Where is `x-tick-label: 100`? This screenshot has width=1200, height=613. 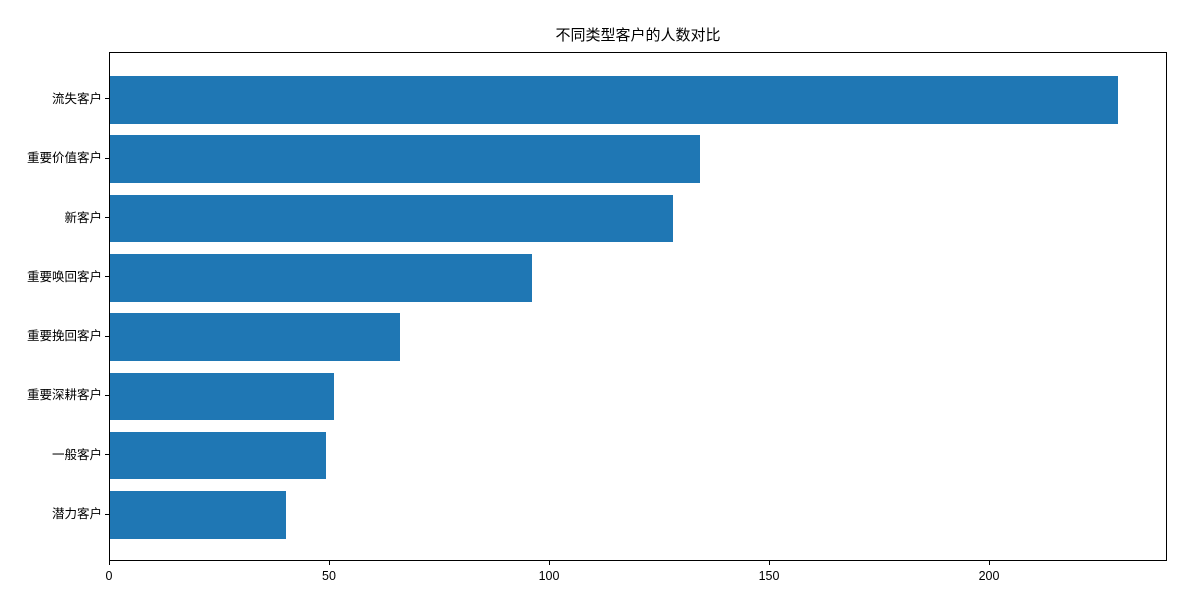 x-tick-label: 100 is located at coordinates (549, 576).